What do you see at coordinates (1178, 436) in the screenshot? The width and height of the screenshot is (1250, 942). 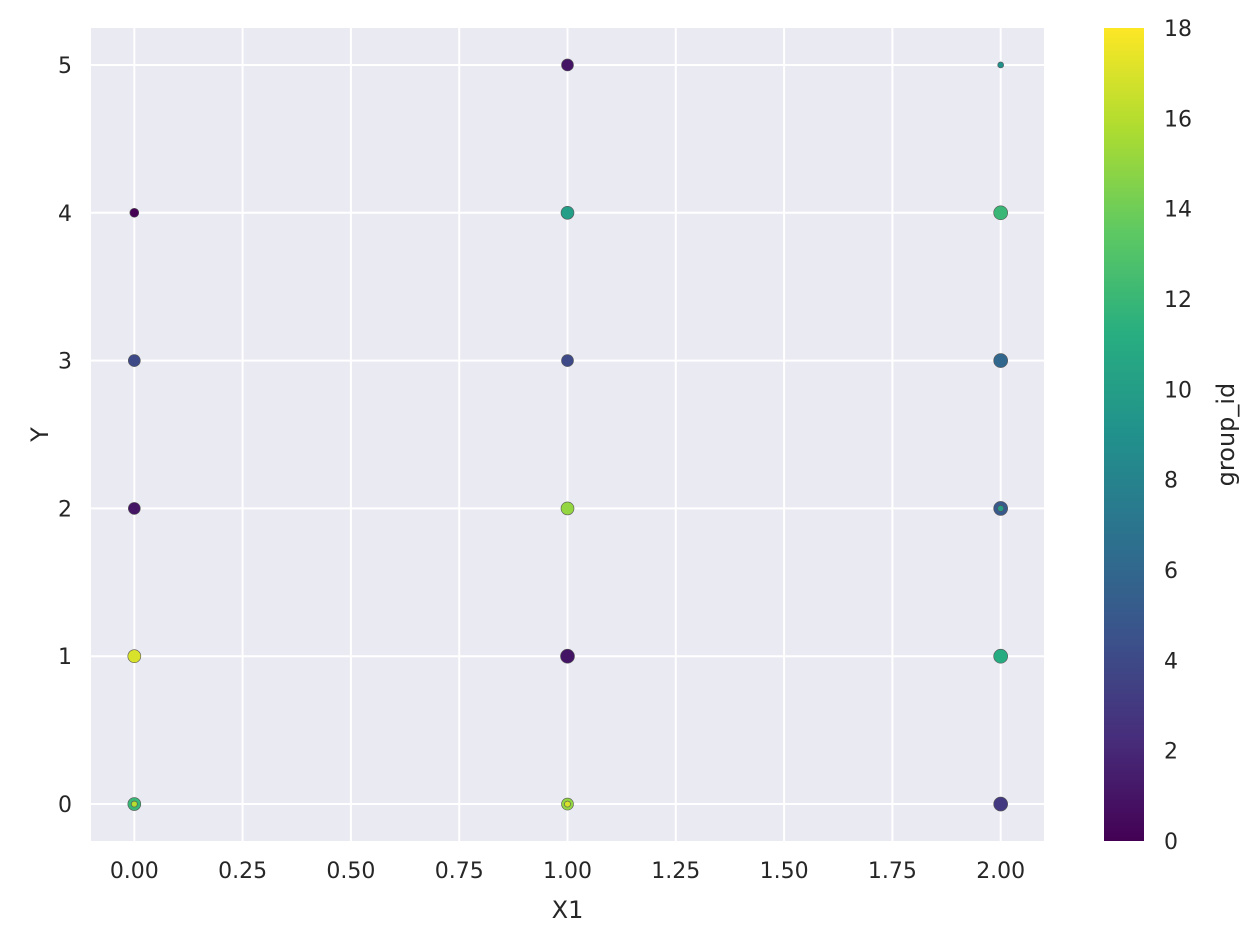 I see `colorbar-ticks: 0 2 4 6 8 10 12 14 16 18` at bounding box center [1178, 436].